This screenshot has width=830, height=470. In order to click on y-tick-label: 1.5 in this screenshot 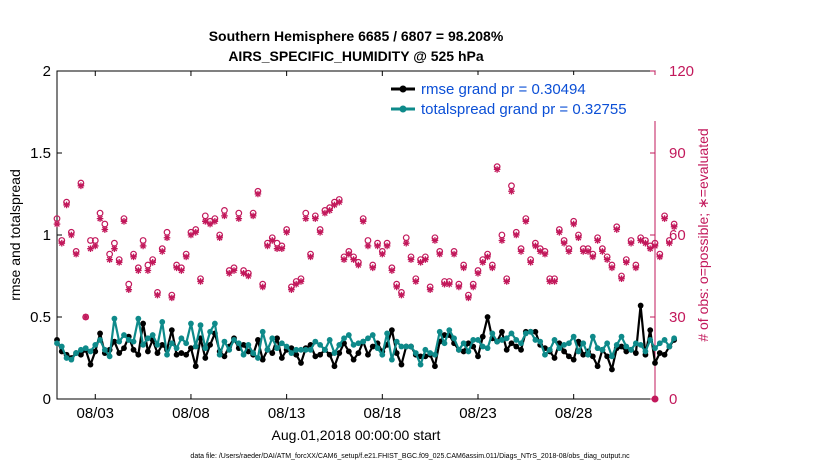, I will do `click(40, 153)`.